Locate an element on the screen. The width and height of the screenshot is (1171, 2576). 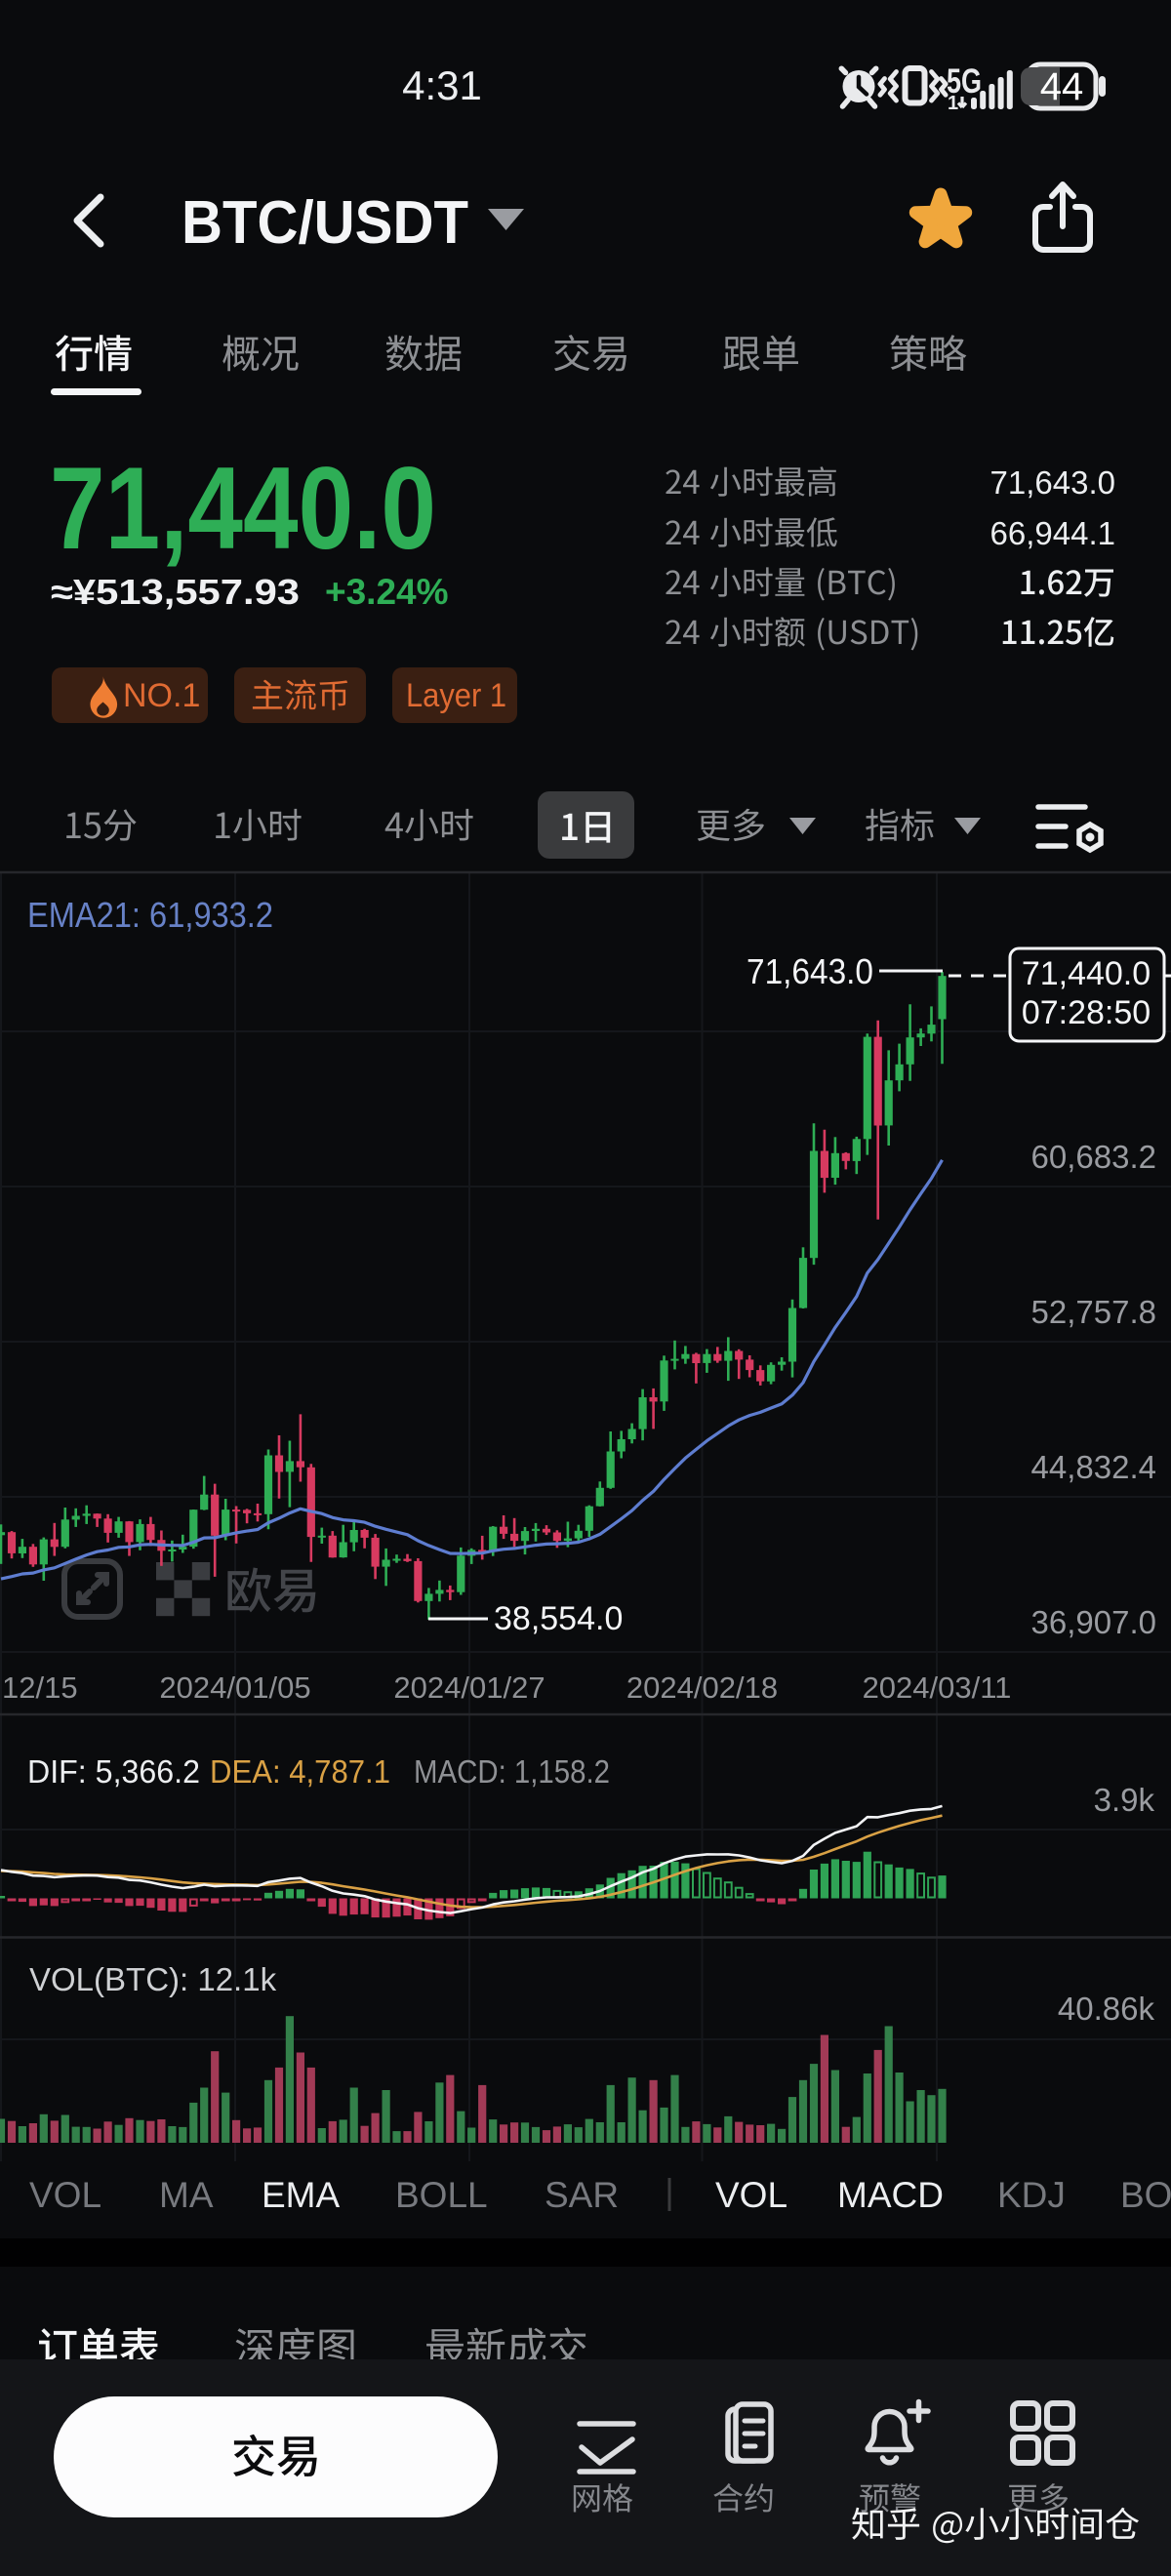
svg-text: 44 is located at coordinates (1062, 86).